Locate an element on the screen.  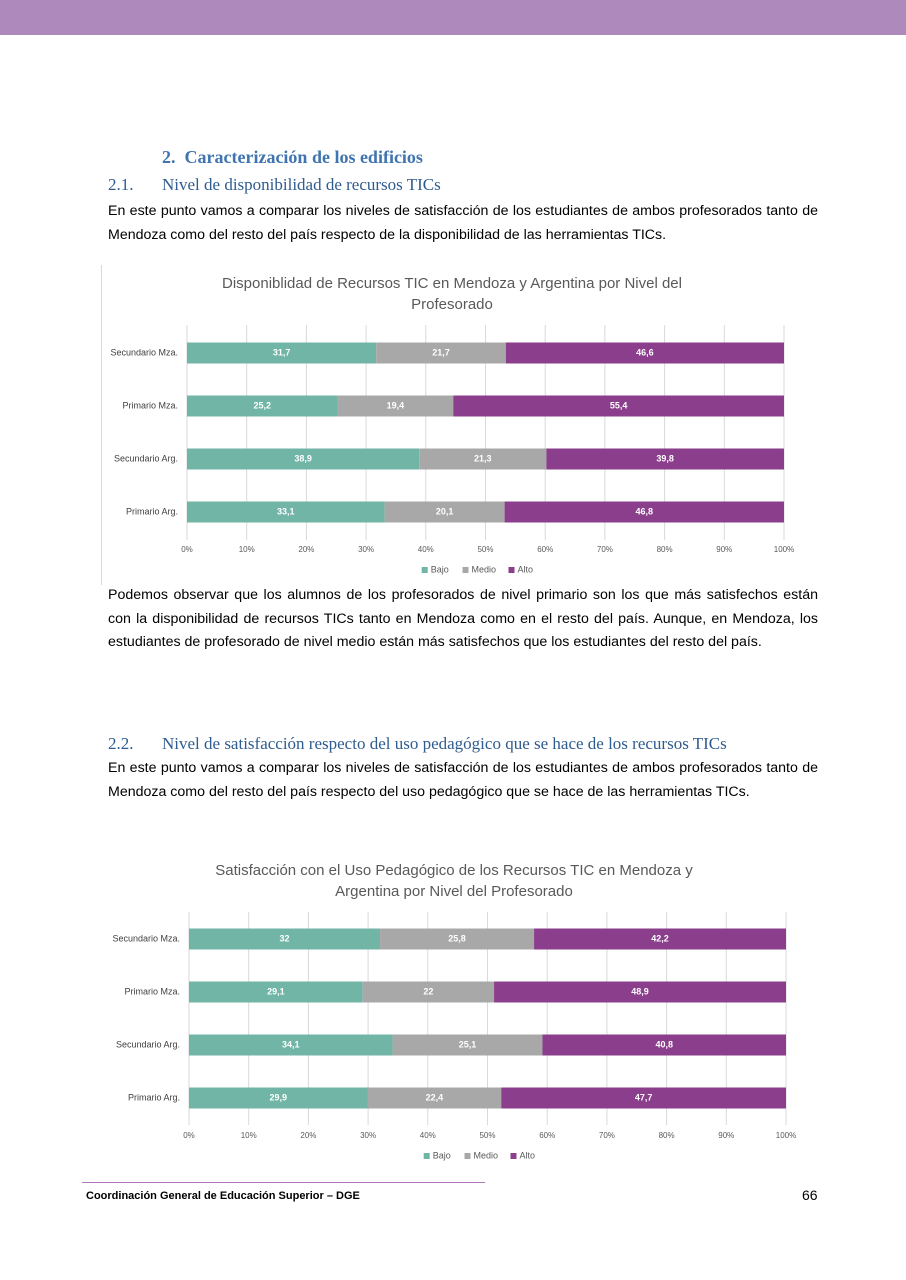
data-label: 42,2 is located at coordinates (660, 938).